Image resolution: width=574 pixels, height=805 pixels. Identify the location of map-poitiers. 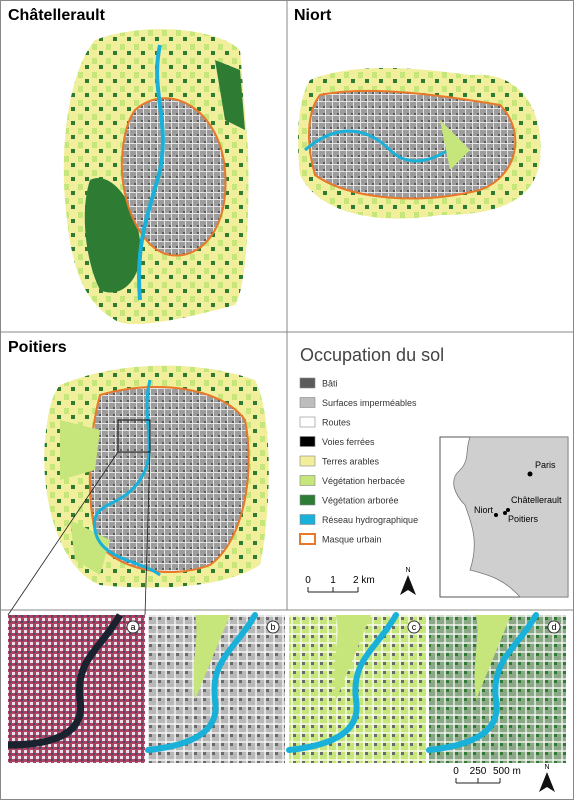
(138, 490).